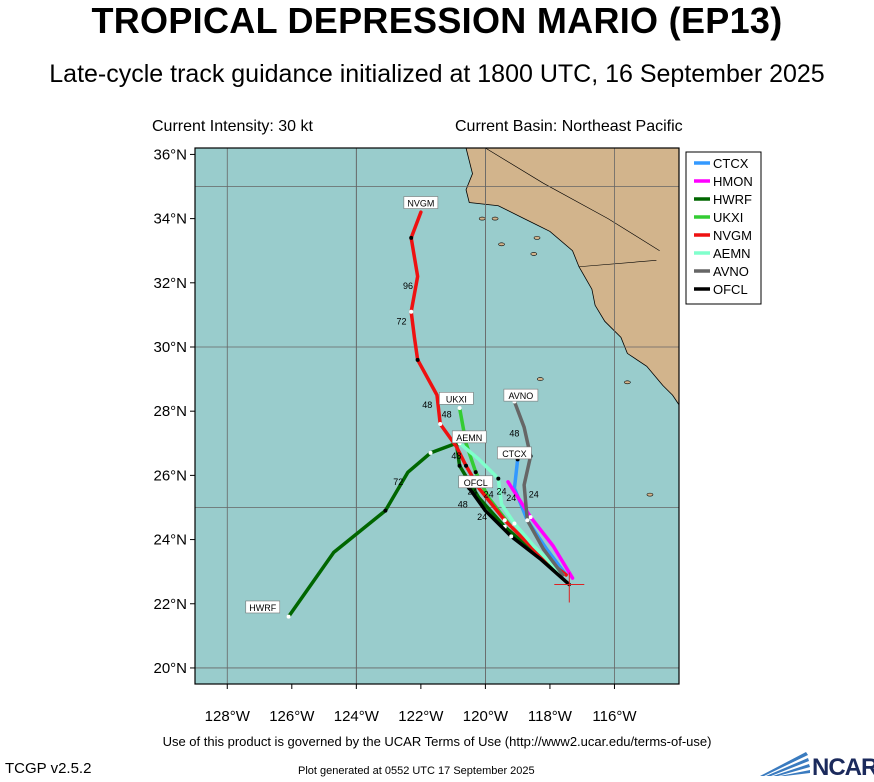 The image size is (874, 782). I want to click on ncar-logo-text: NCAR, so click(843, 767).